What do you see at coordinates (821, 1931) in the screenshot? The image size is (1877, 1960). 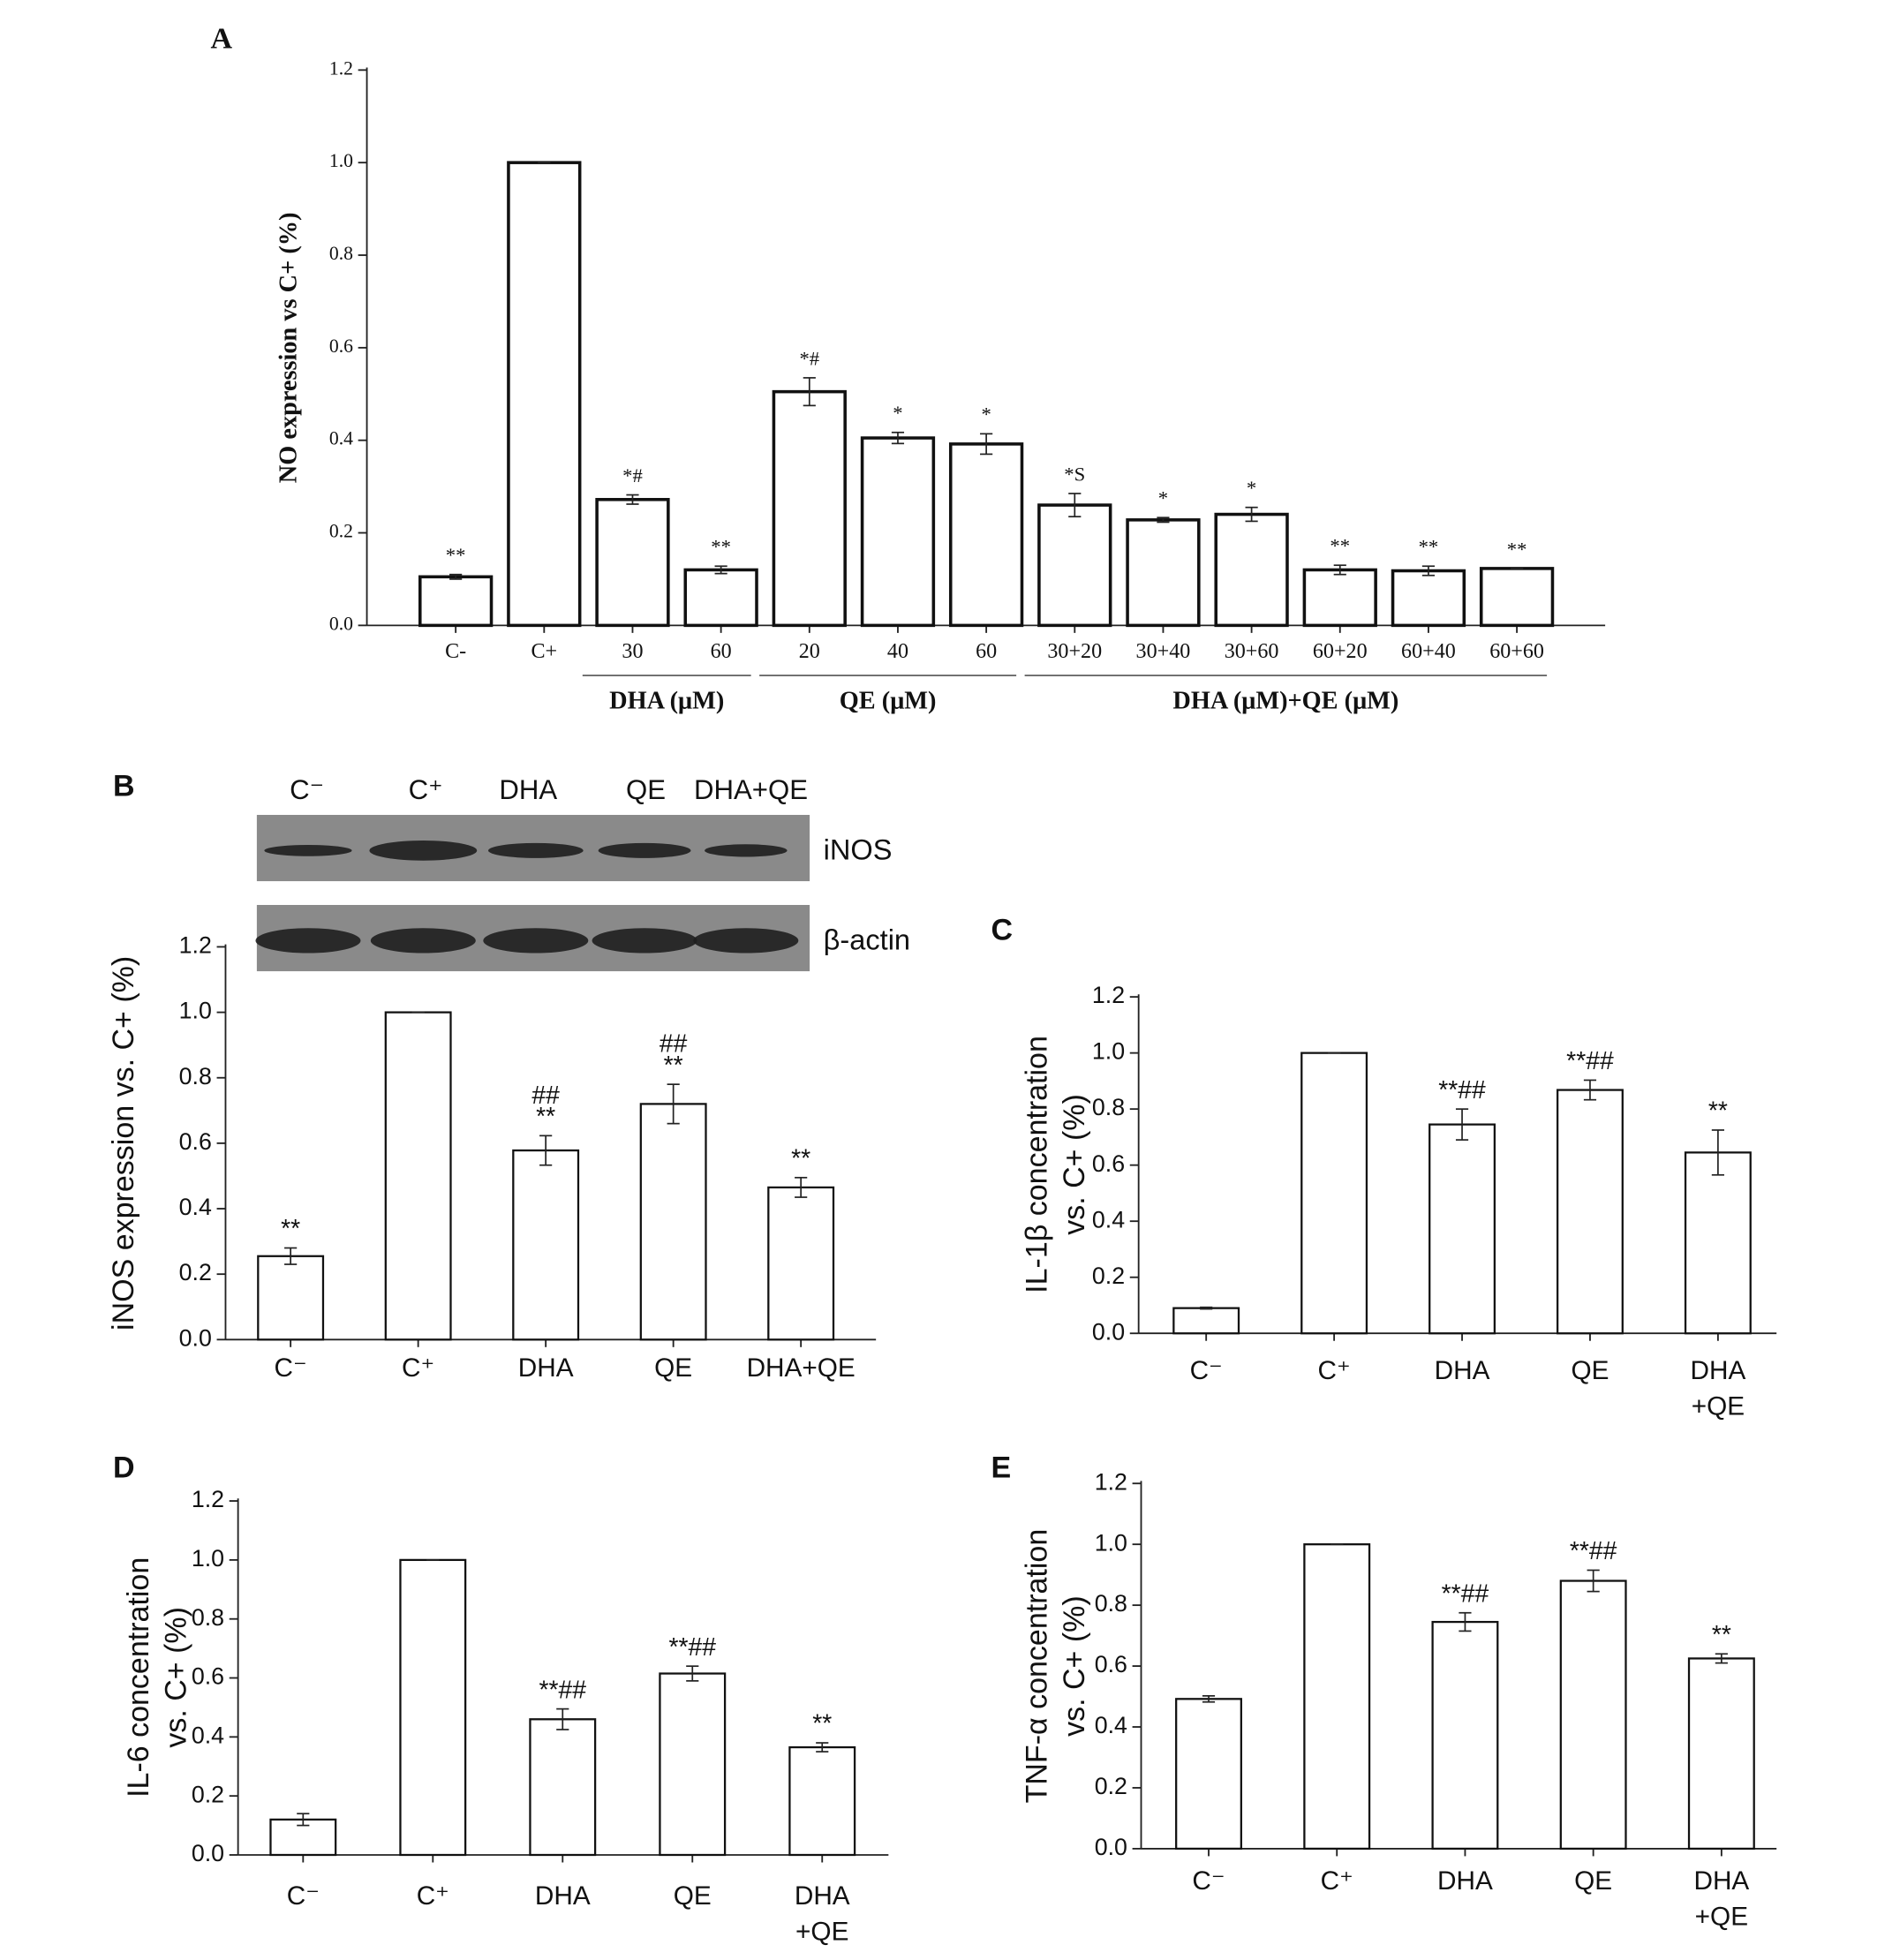 I see `x-tick-label-line: +QE` at bounding box center [821, 1931].